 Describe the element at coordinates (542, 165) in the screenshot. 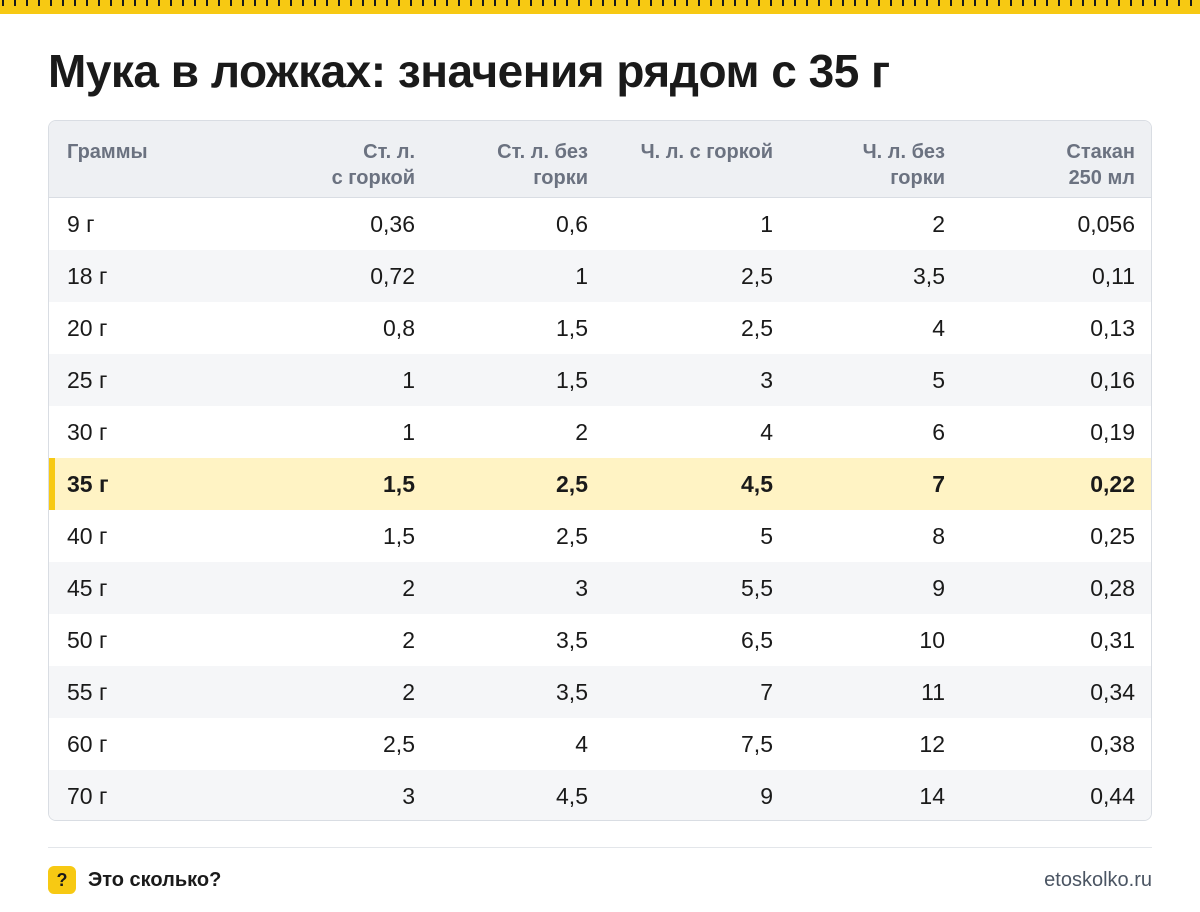

I see `header-tbsp-level: Ст. л. без горки` at that location.